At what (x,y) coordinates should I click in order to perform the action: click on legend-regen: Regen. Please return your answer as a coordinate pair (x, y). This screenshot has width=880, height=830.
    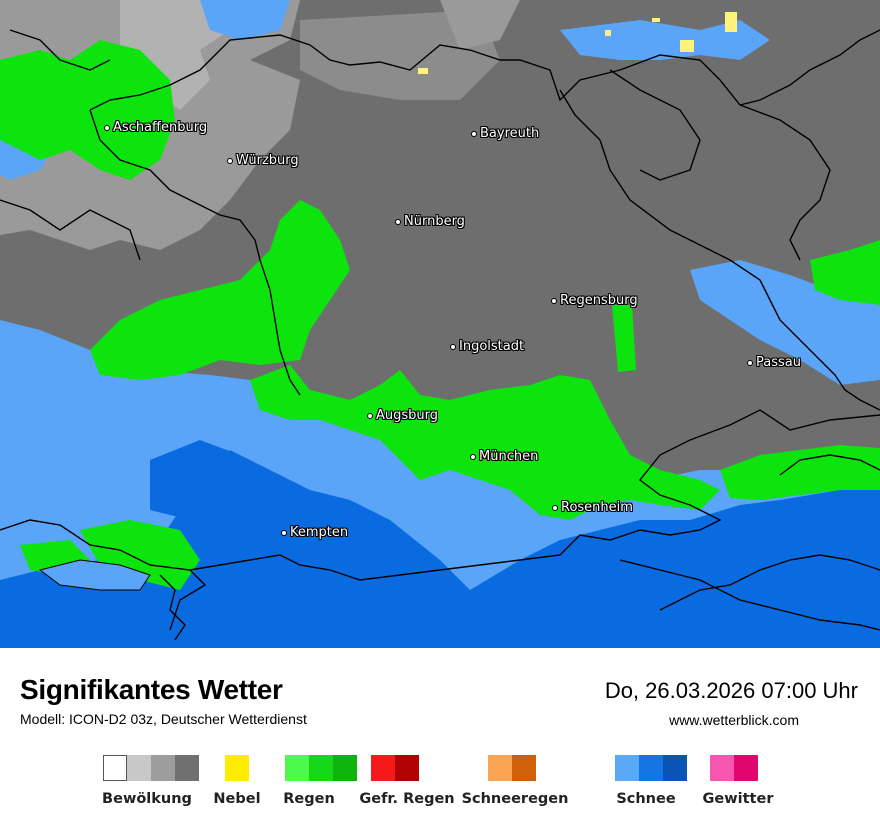
    Looking at the image, I should click on (320, 781).